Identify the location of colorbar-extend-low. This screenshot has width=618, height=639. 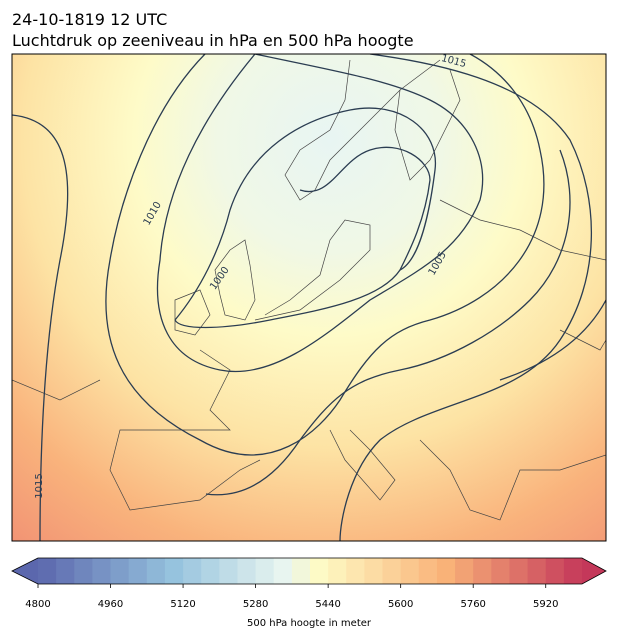
(25, 571).